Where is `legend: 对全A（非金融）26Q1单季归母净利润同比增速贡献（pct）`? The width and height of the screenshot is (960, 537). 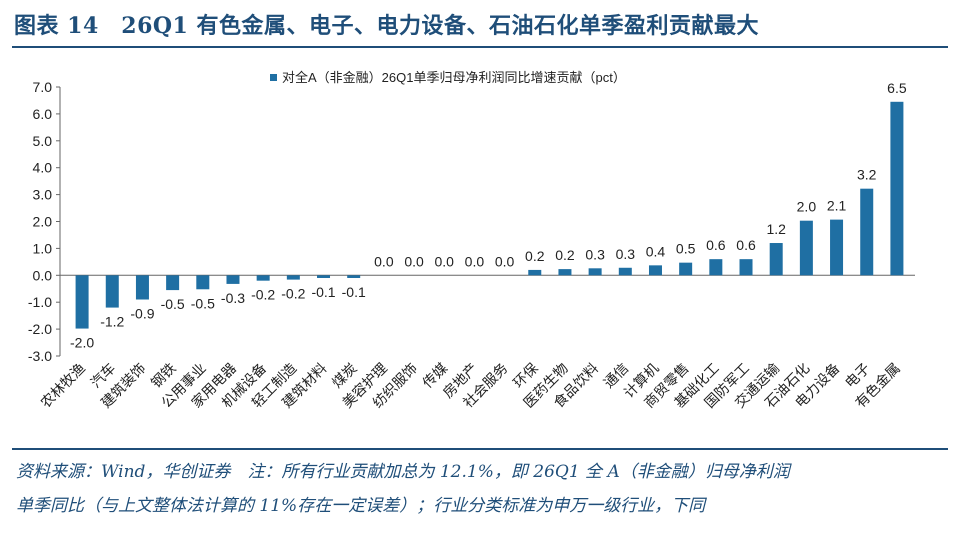
legend: 对全A（非金融）26Q1单季归母净利润同比增速贡献（pct） is located at coordinates (448, 77).